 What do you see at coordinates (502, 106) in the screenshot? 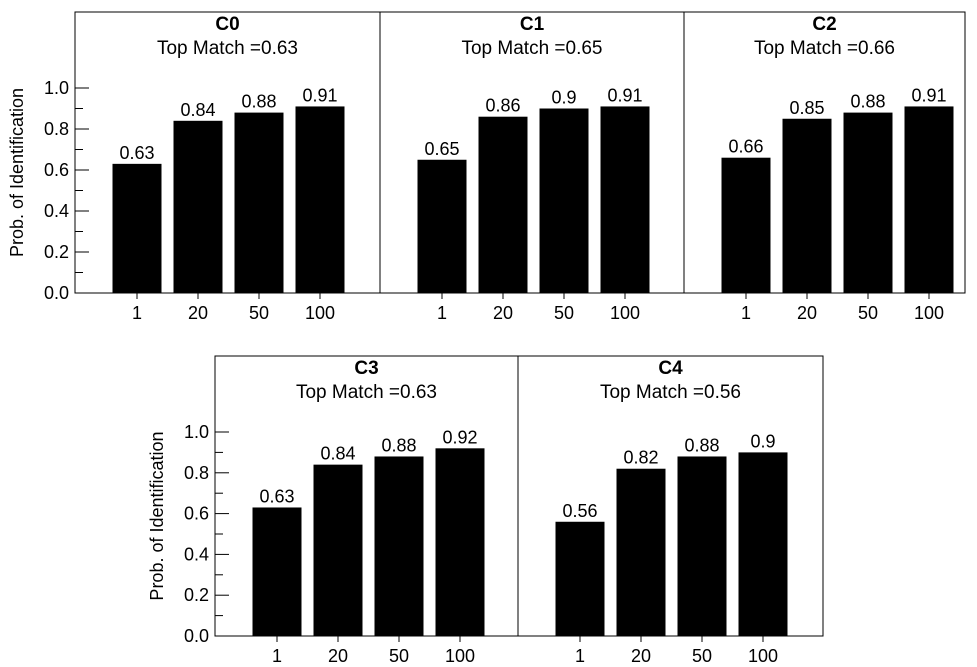
I see `bar-data-label: 0.86` at bounding box center [502, 106].